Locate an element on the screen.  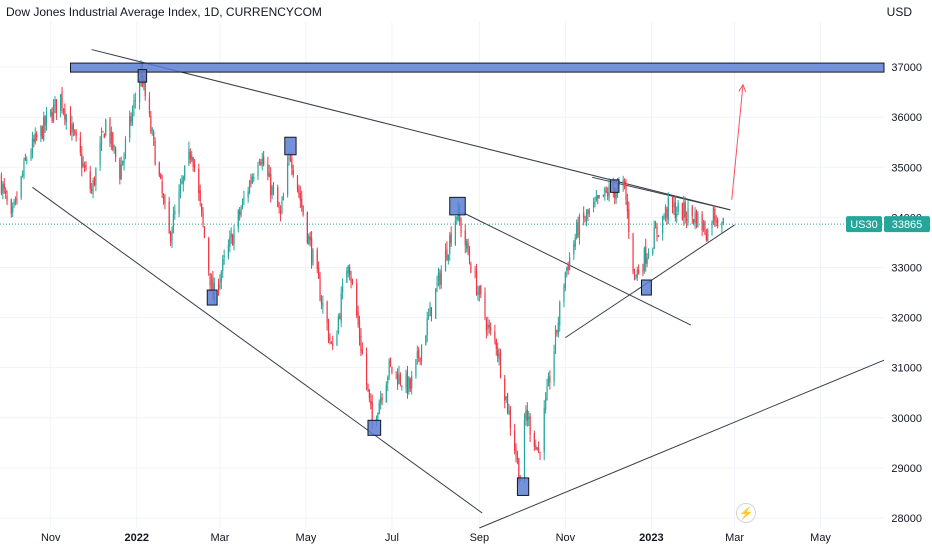
x-tick-label: May is located at coordinates (306, 538).